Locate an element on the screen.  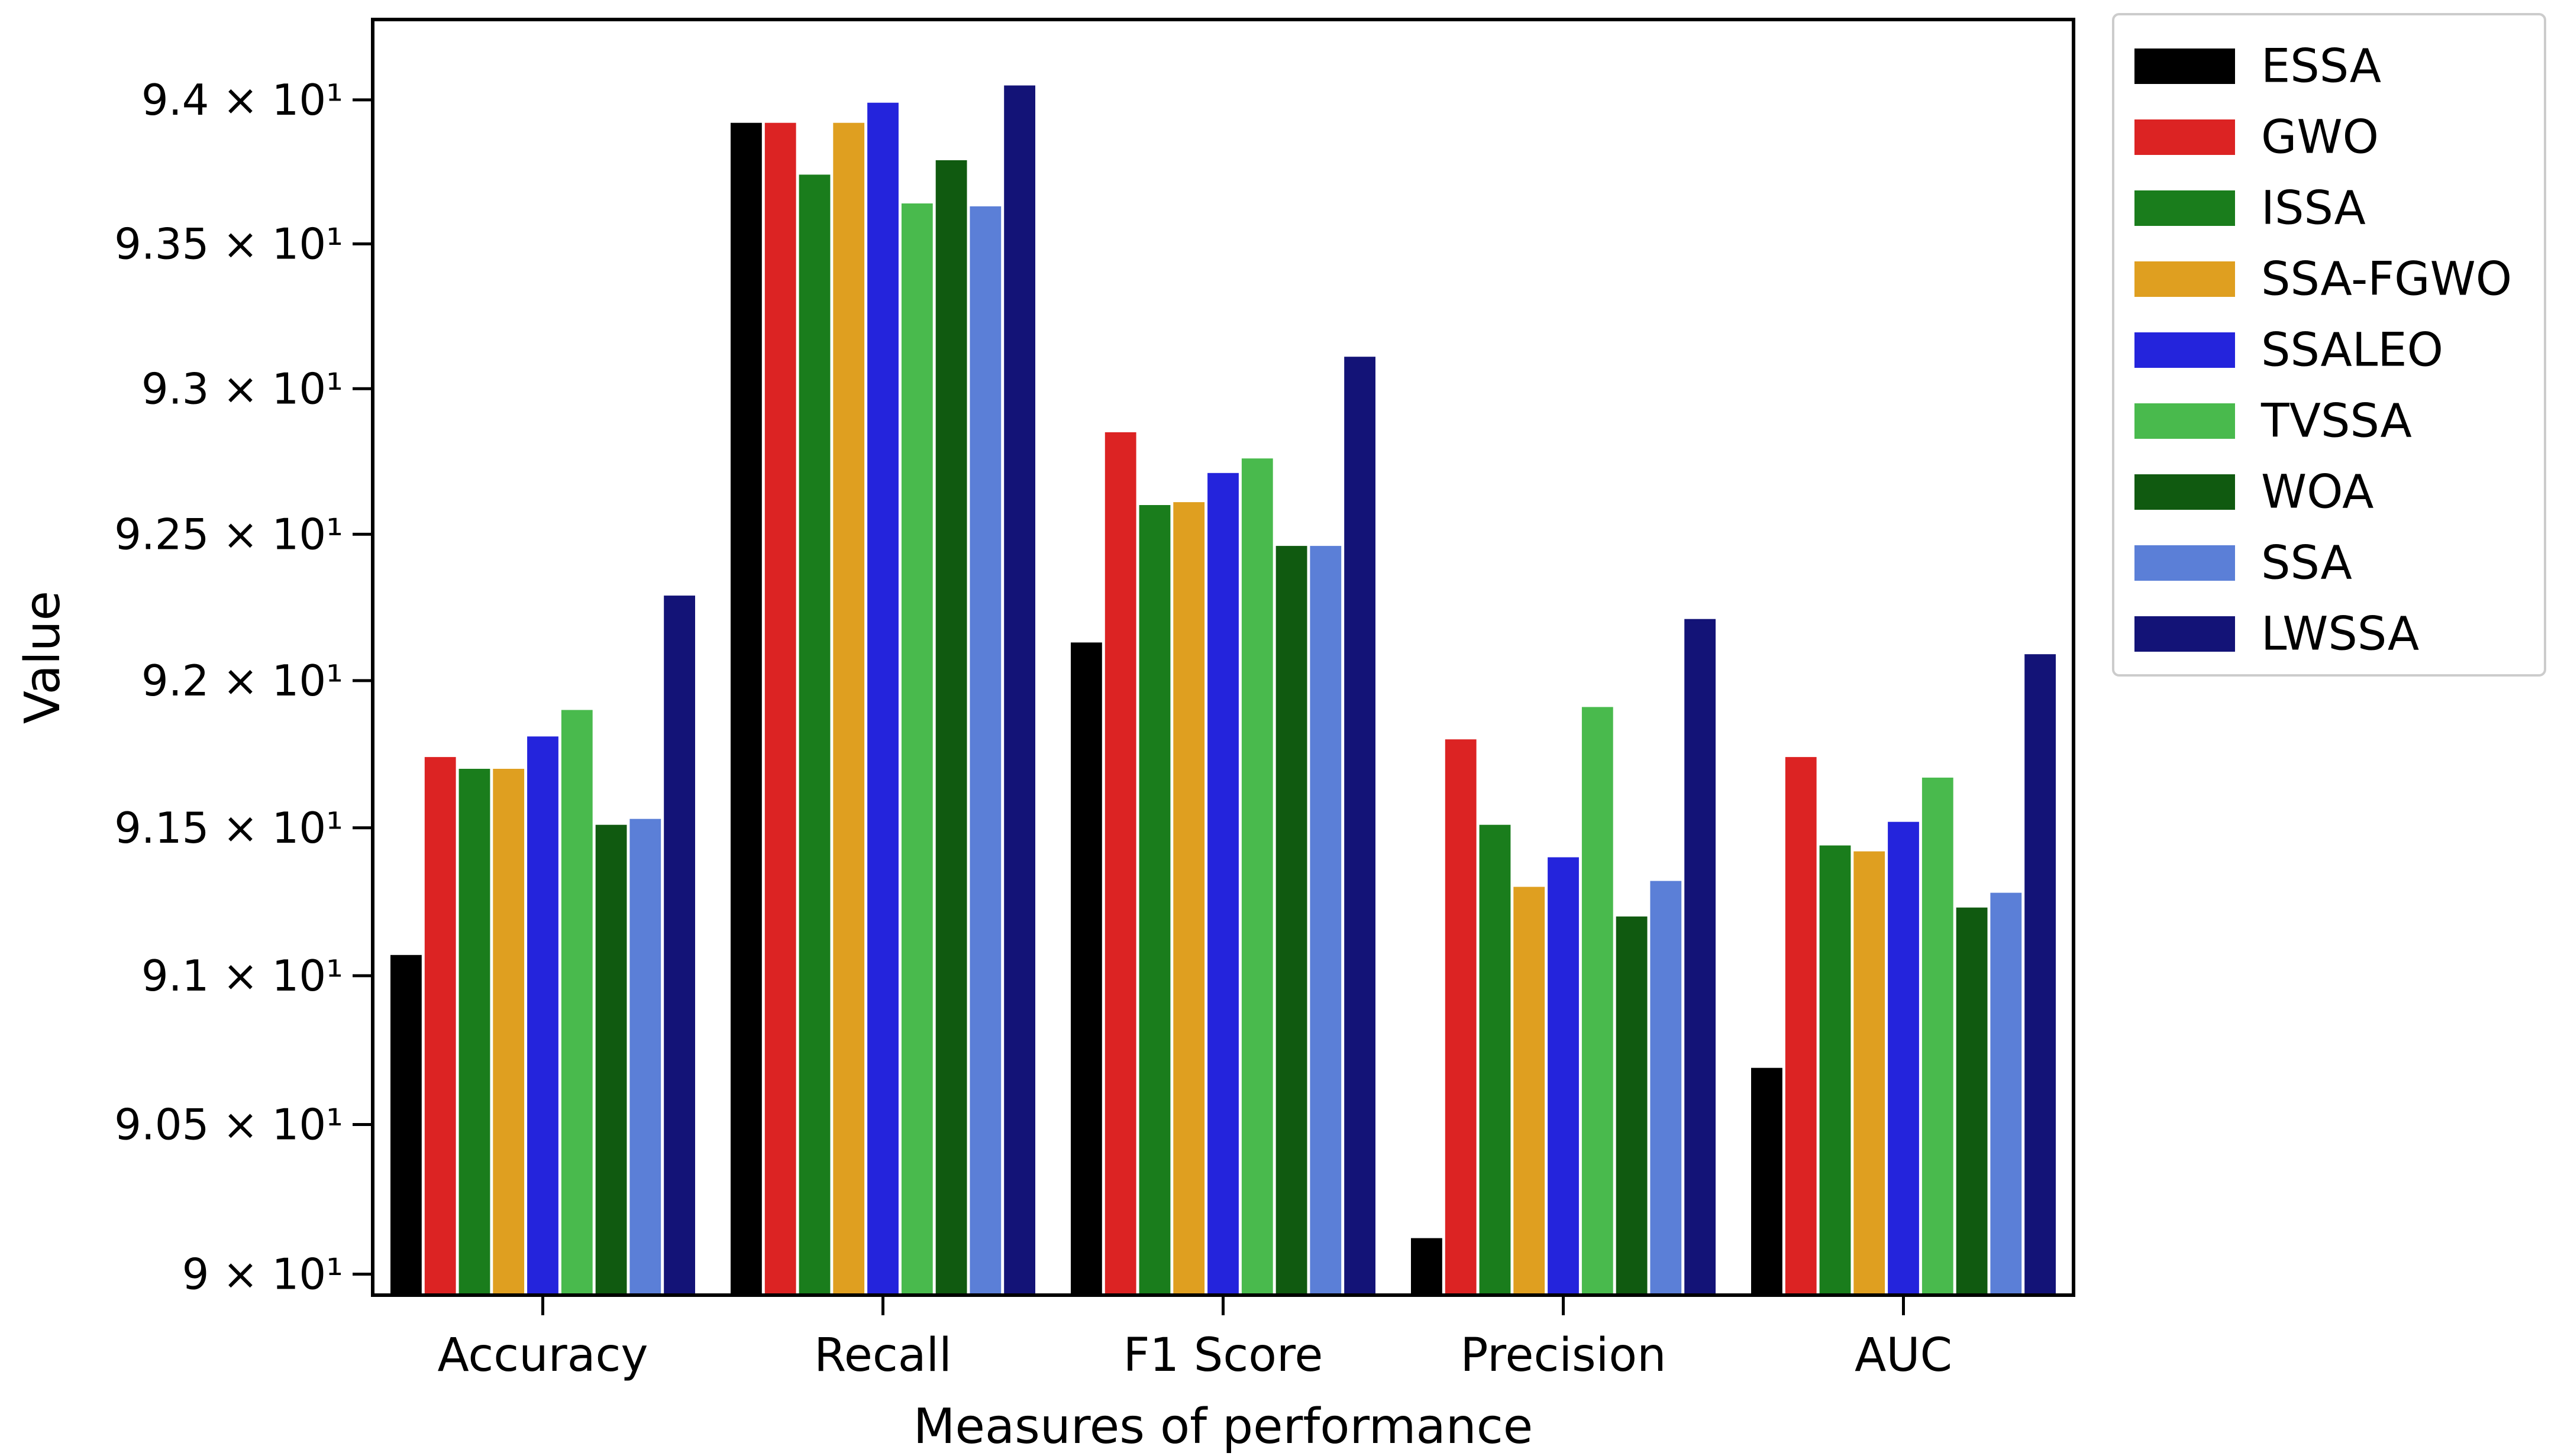
x-tick-label: AUC is located at coordinates (1903, 1356).